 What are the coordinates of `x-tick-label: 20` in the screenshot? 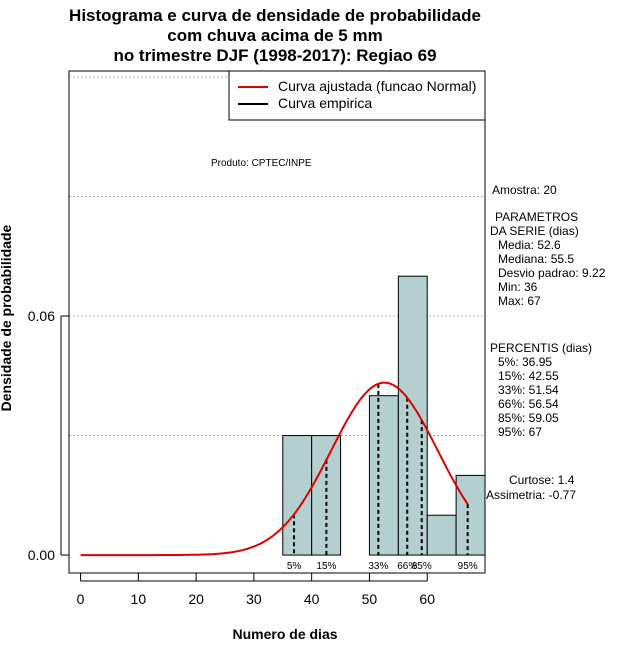 It's located at (196, 599).